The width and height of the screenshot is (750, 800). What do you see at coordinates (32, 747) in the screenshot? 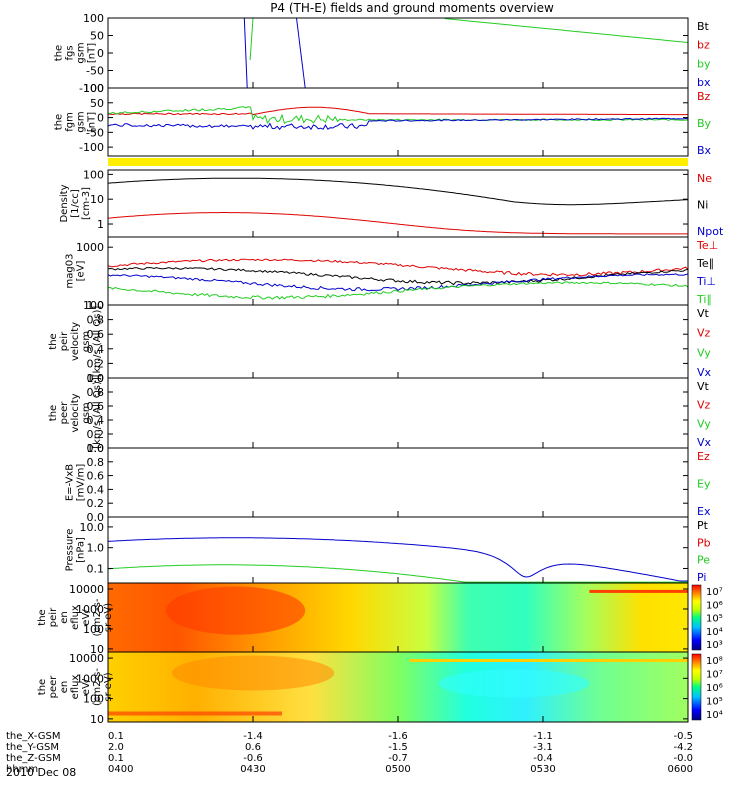
I see `x-row-label: the_Y-GSM` at bounding box center [32, 747].